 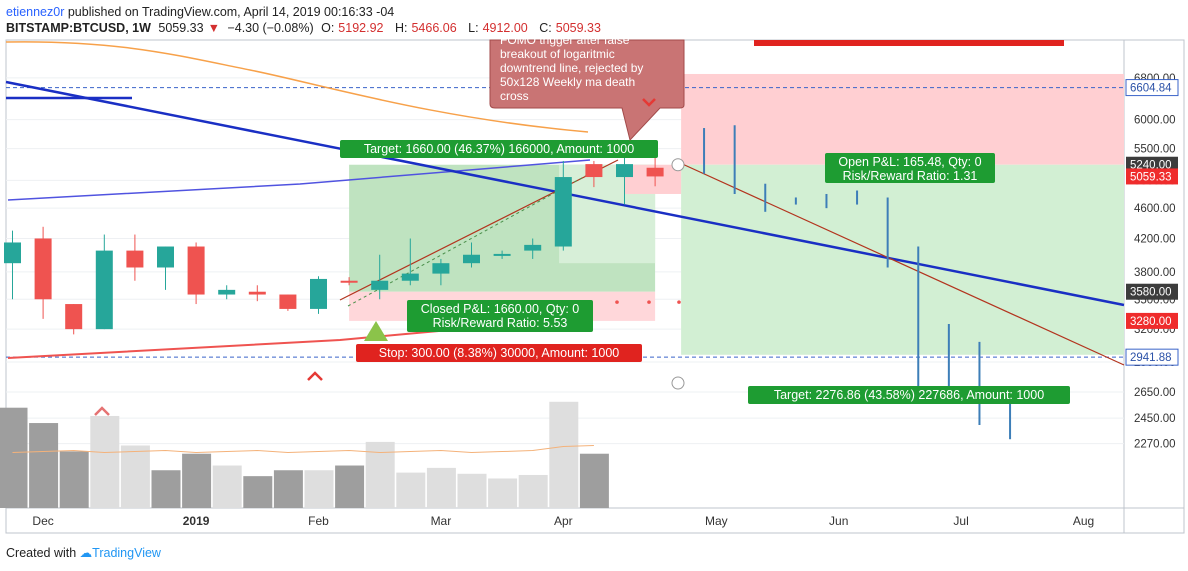 What do you see at coordinates (909, 43) in the screenshot?
I see `short-stop-label-bg` at bounding box center [909, 43].